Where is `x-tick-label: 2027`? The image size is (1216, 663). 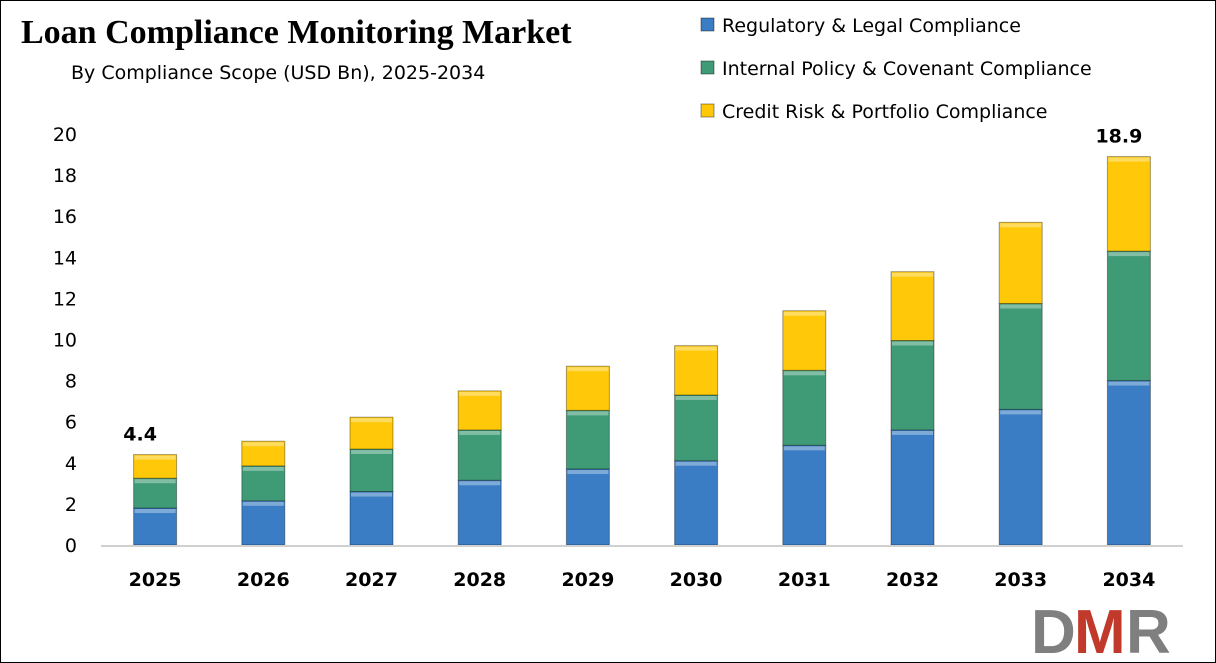 x-tick-label: 2027 is located at coordinates (371, 580).